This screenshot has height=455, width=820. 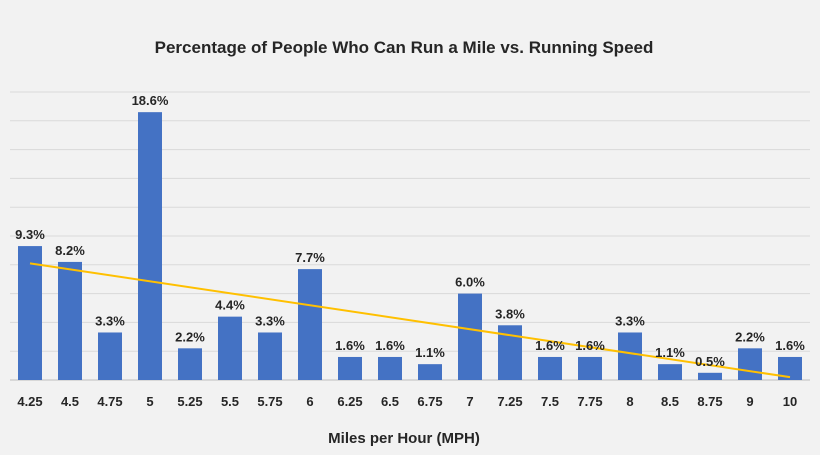 What do you see at coordinates (470, 282) in the screenshot?
I see `data-label: 6.0%` at bounding box center [470, 282].